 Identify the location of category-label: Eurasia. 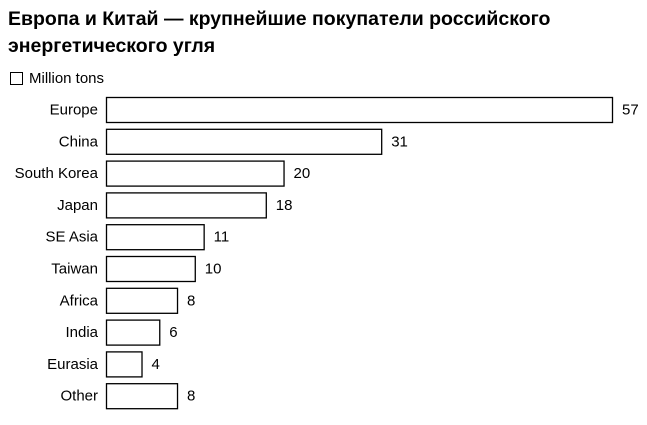
(73, 364).